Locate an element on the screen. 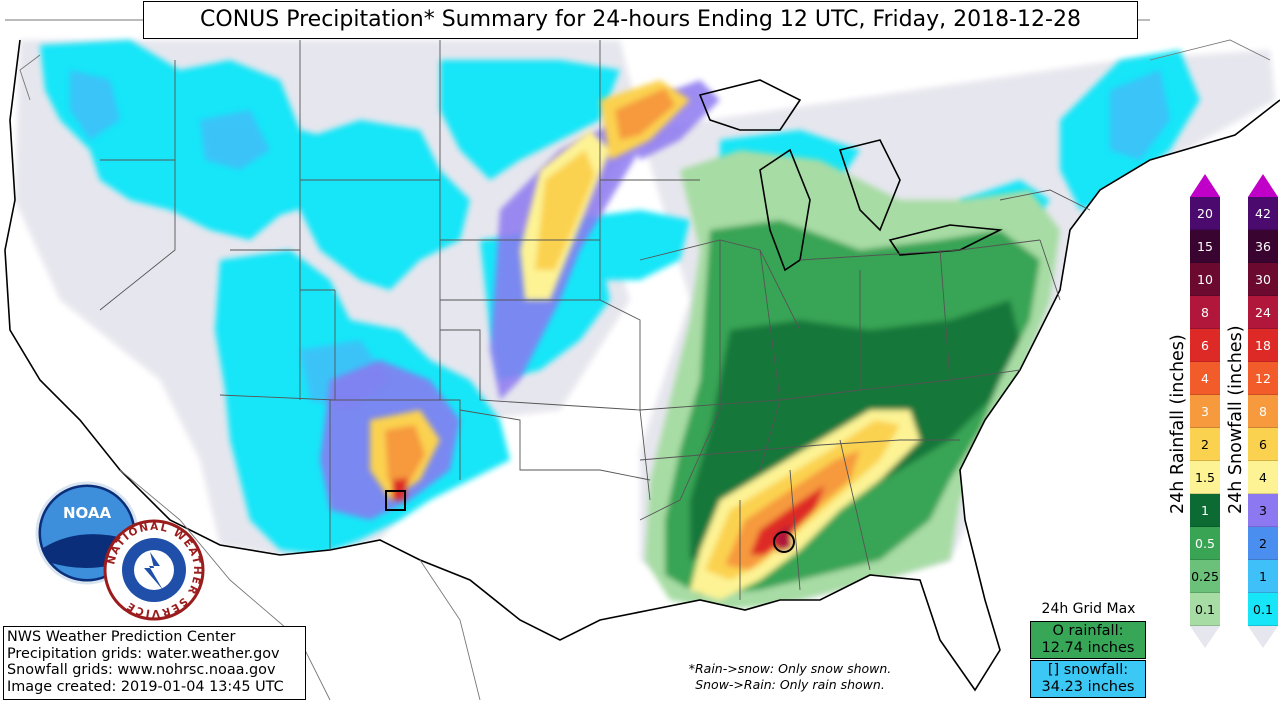  snow-legend-level: 2 is located at coordinates (1263, 543).